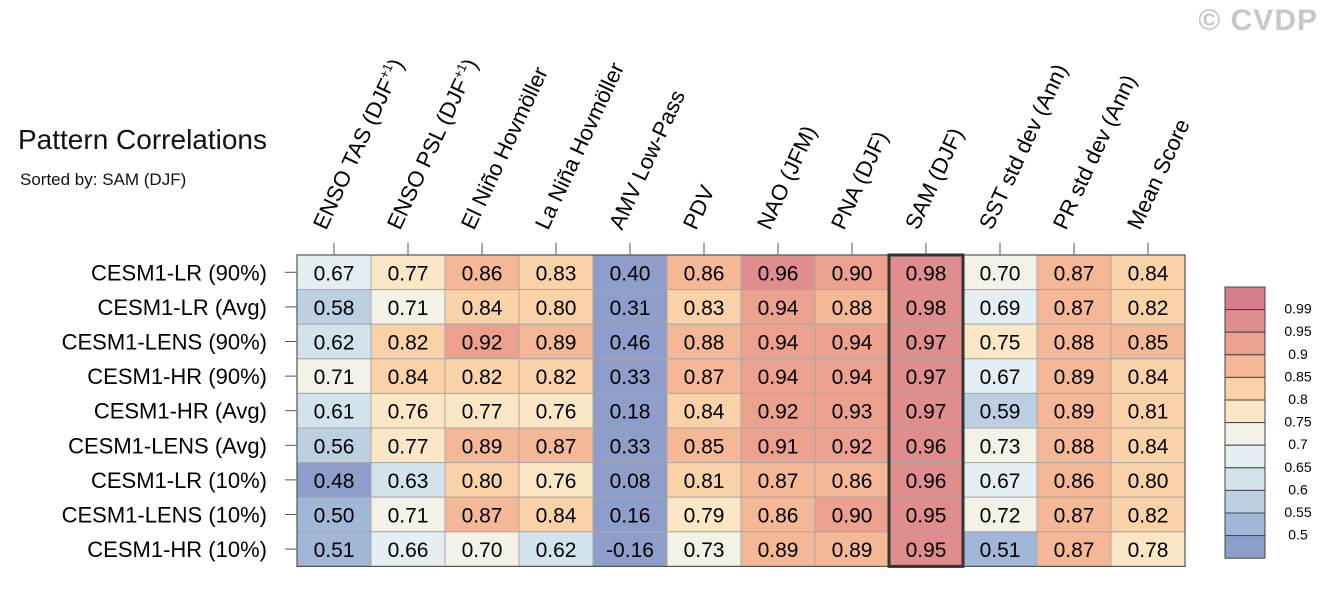  What do you see at coordinates (630, 446) in the screenshot?
I see `cell-value-label: 0.33` at bounding box center [630, 446].